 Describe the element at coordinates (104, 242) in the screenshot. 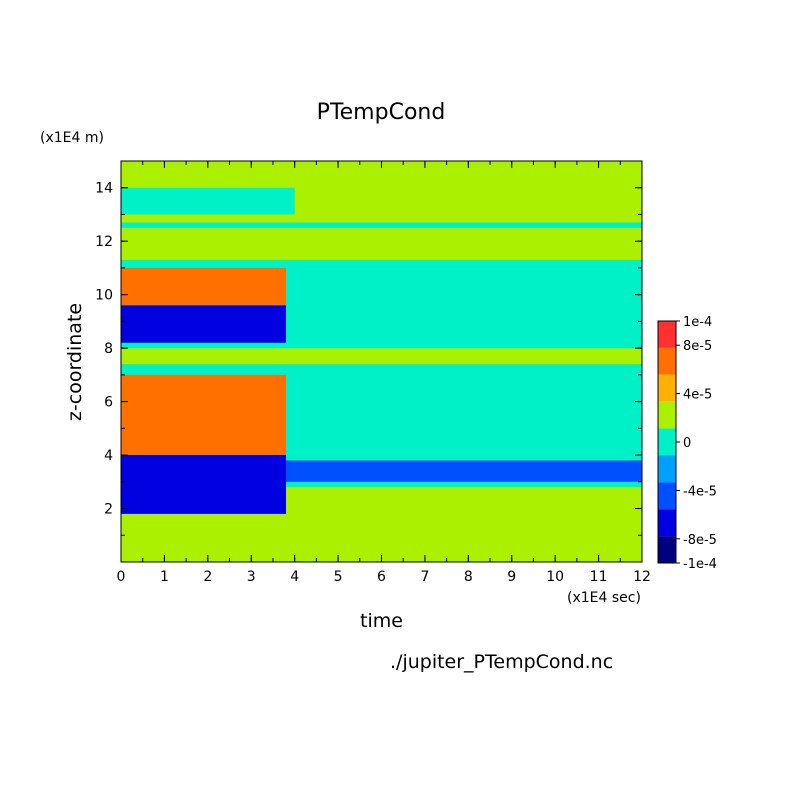

I see `y-tick-label: 12` at that location.